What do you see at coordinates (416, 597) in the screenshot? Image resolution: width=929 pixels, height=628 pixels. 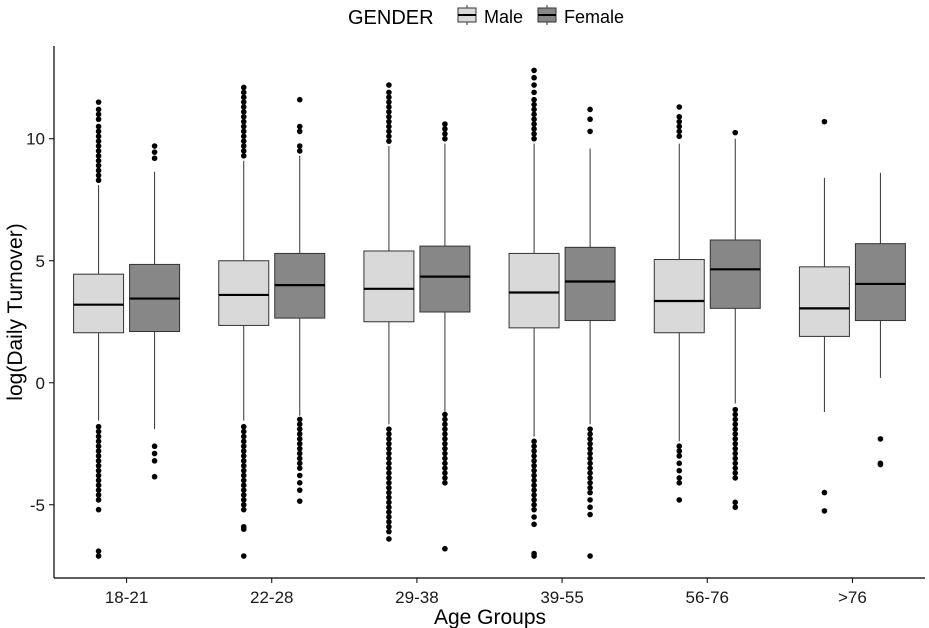 I see `x-tick-label: 29-38` at bounding box center [416, 597].